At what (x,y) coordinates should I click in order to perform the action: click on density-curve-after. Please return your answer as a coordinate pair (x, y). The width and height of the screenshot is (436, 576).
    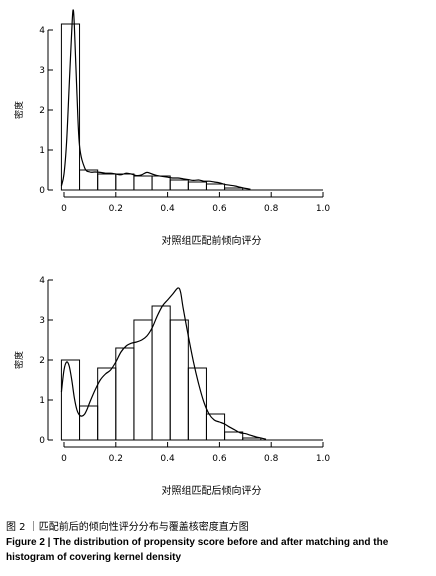
    Looking at the image, I should click on (163, 363).